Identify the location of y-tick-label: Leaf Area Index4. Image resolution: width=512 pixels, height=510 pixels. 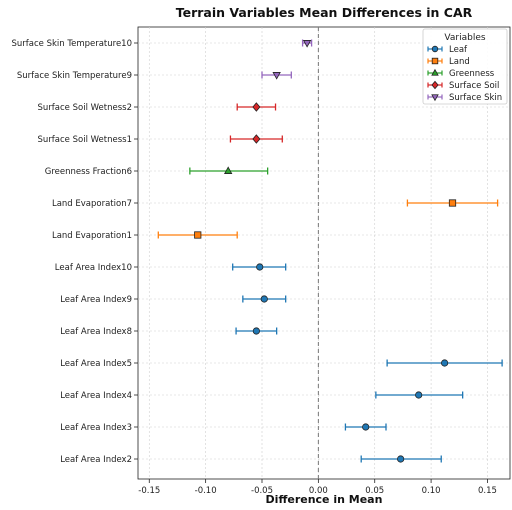
(96, 396).